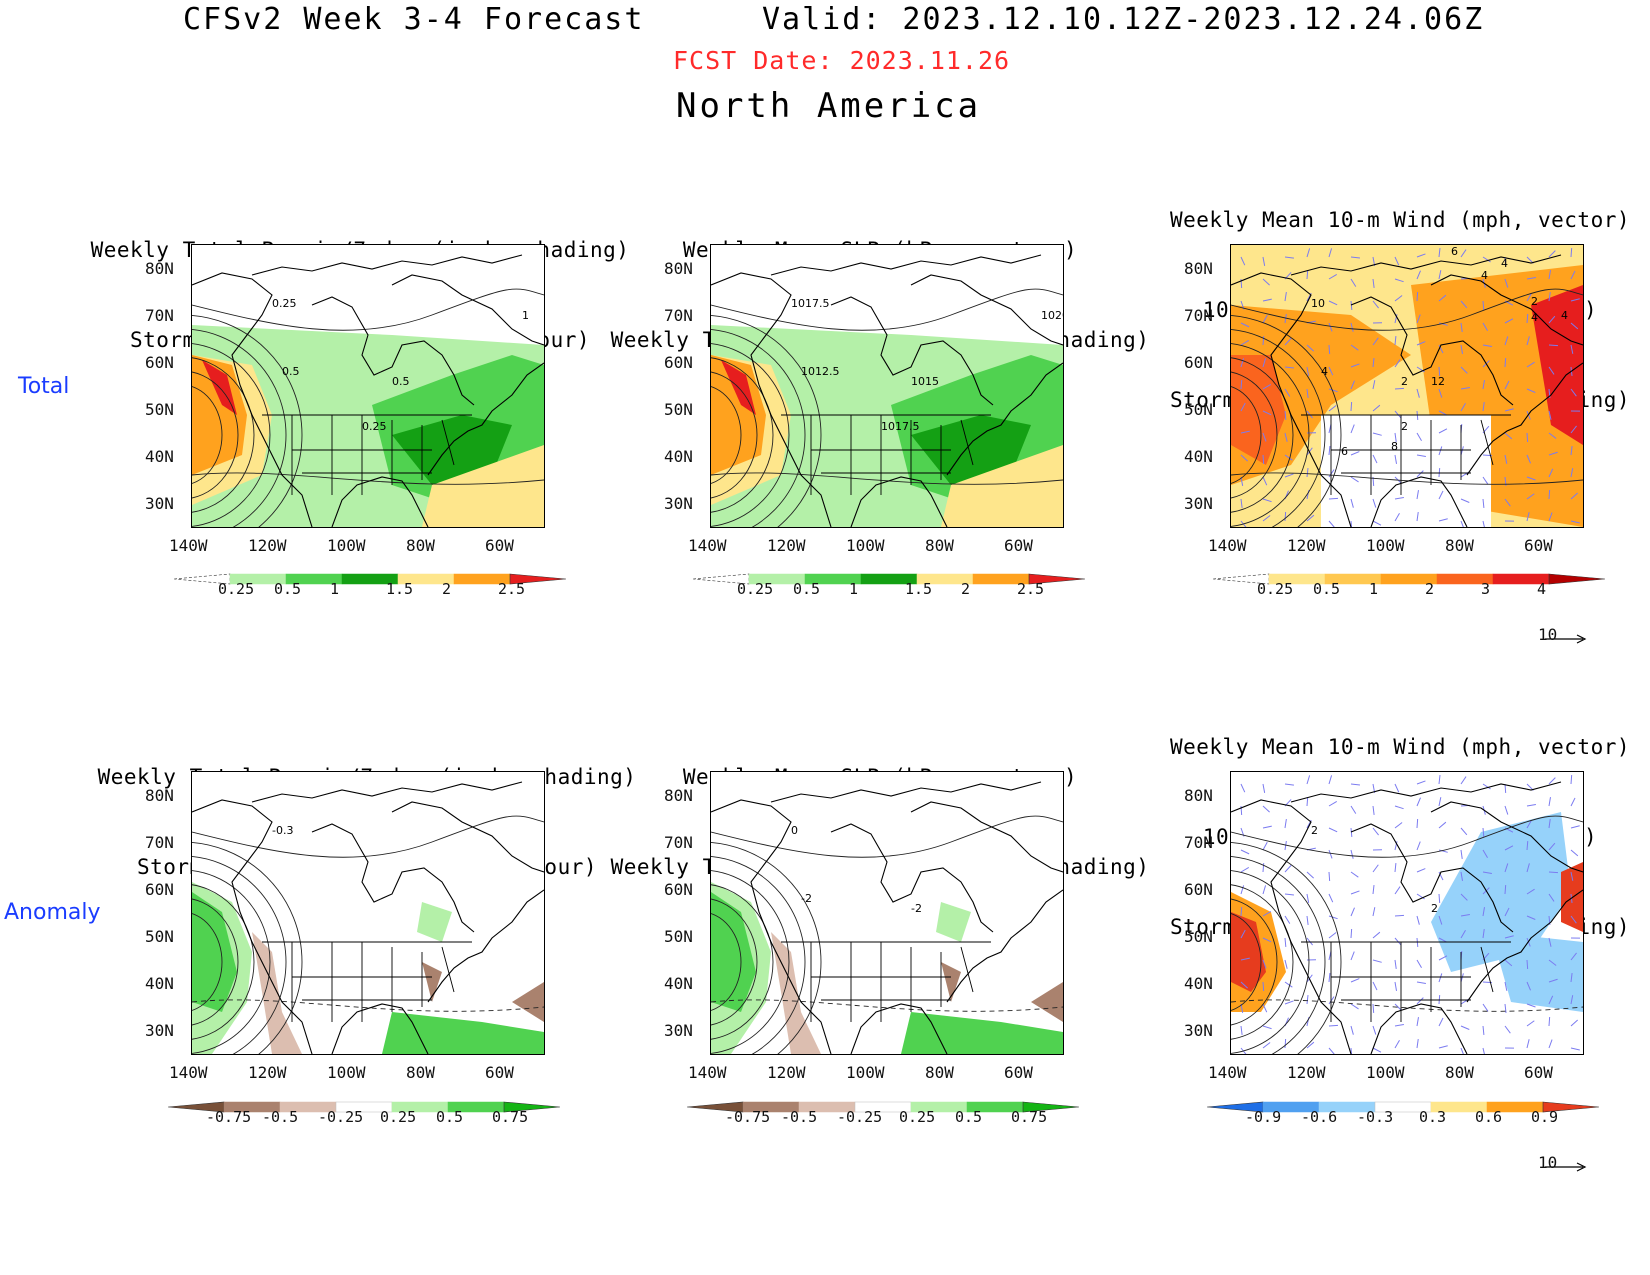  I want to click on colorbar-precip-anom: -0.75 -0.5 -0.25 0.25 0.5 0.75, so click(373, 1112).